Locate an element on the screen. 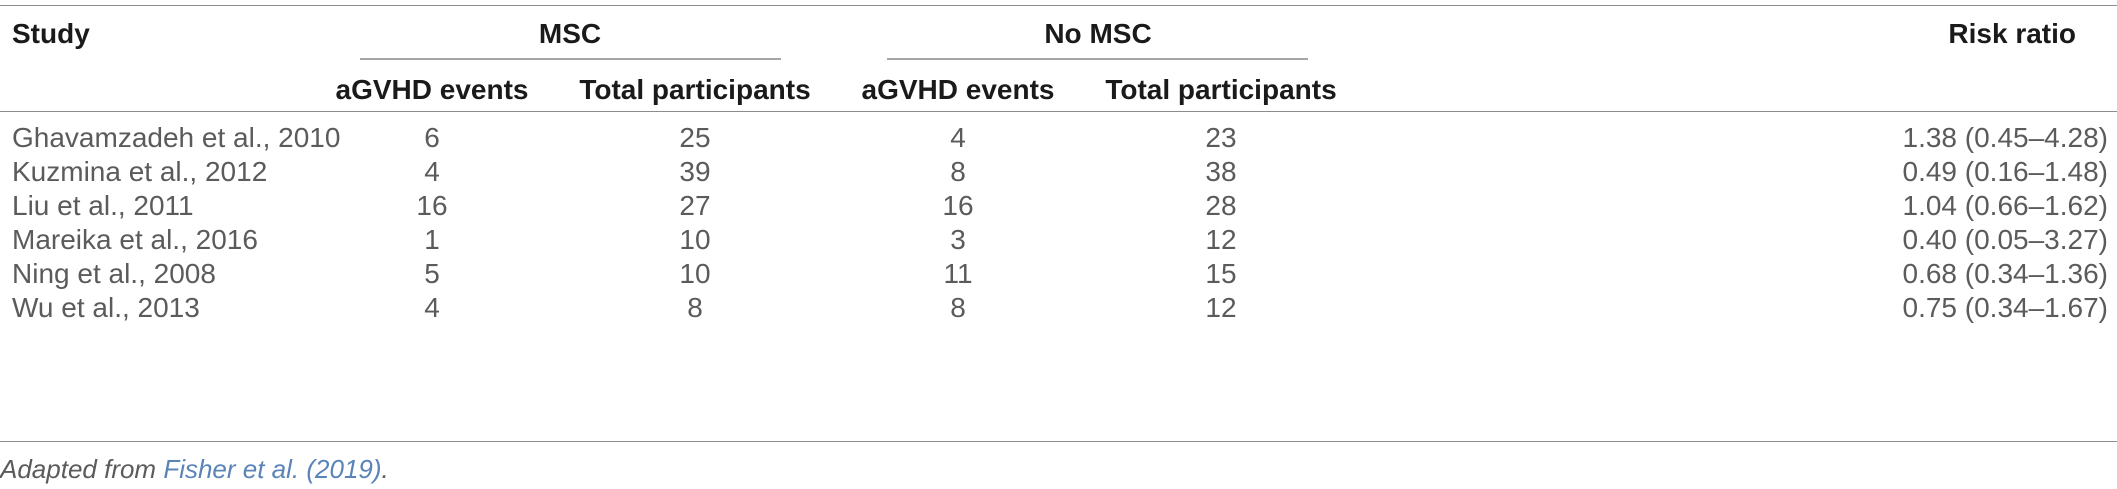 The image size is (2117, 489). cell-risk-ratio: 0.68 (0.34–1.36) is located at coordinates (2005, 273).